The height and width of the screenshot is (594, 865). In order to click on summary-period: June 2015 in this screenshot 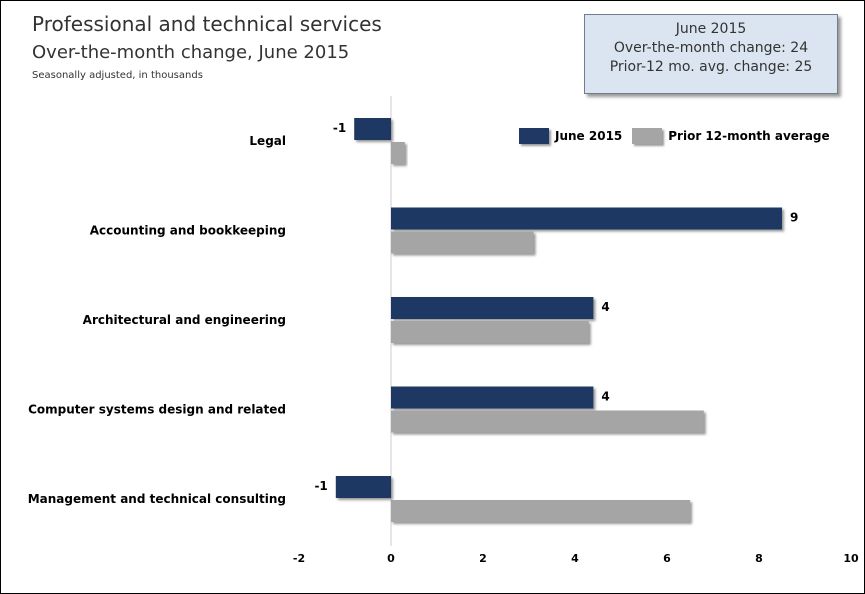, I will do `click(711, 29)`.